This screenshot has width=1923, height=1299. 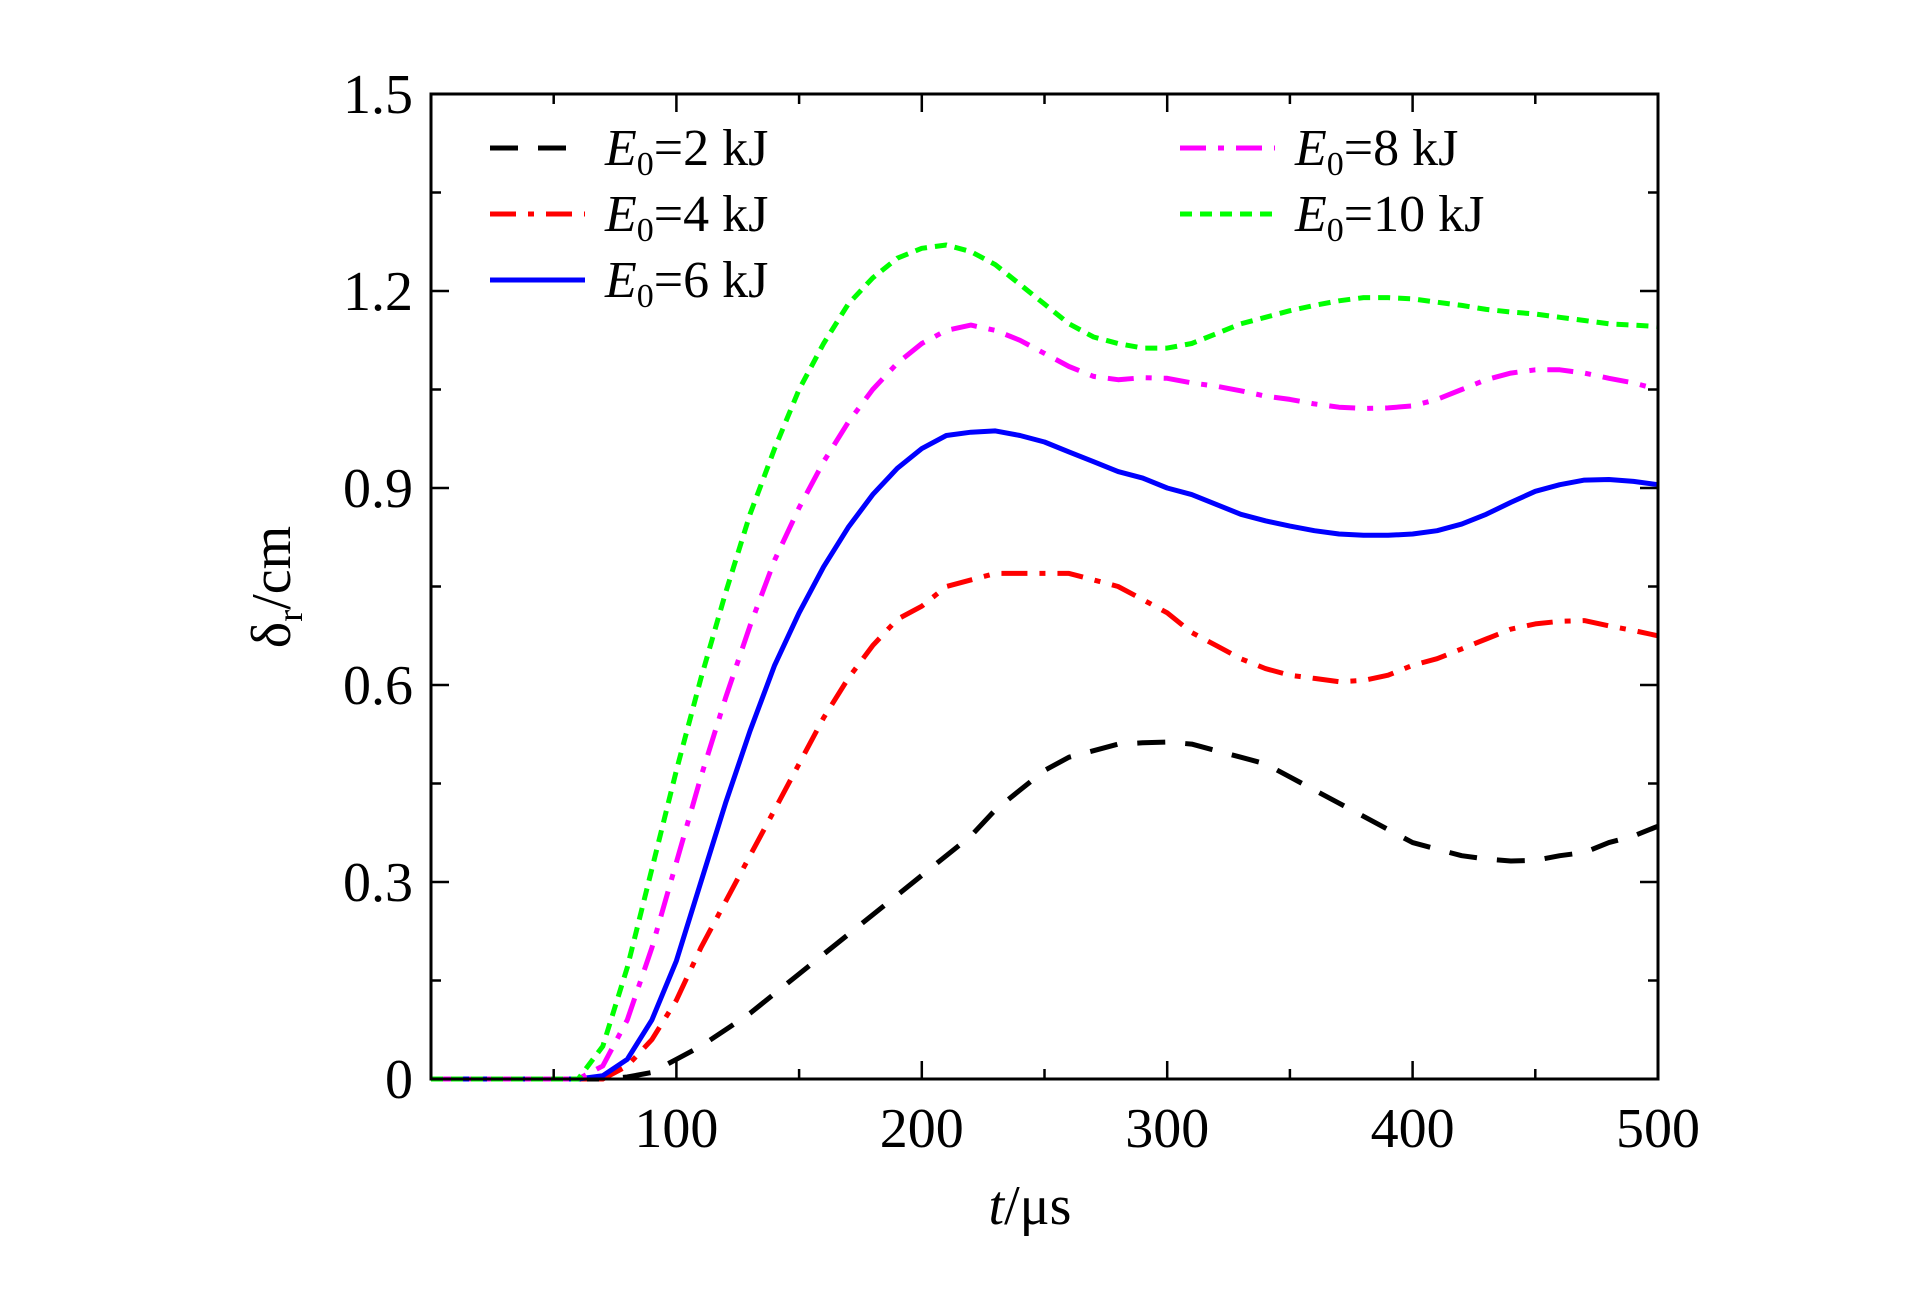 I want to click on y-tick-label: 1.5, so click(x=378, y=95).